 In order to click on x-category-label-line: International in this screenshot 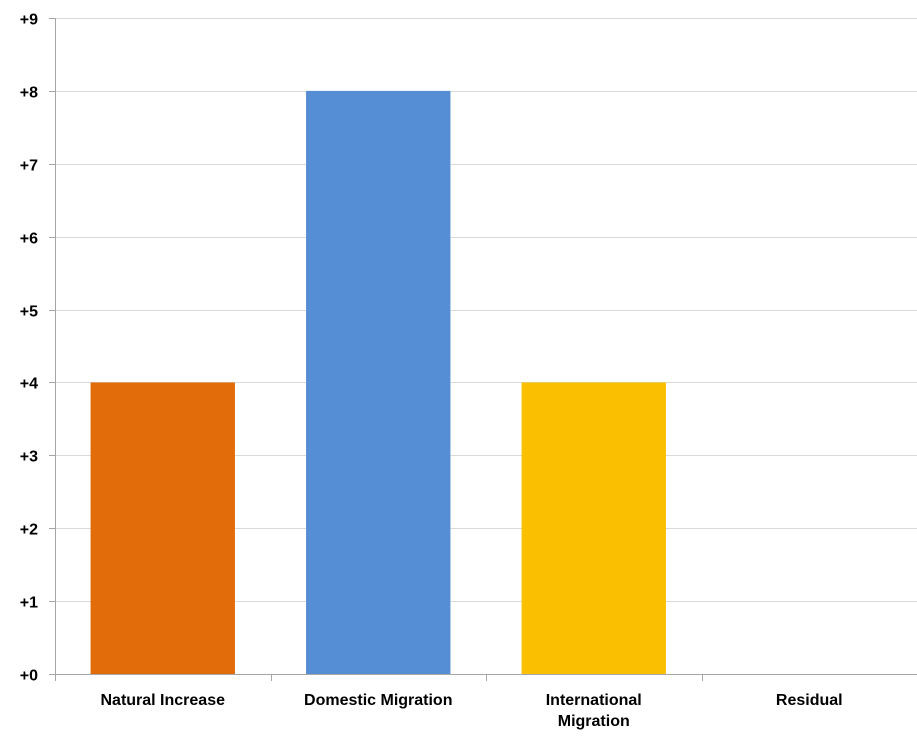, I will do `click(594, 700)`.